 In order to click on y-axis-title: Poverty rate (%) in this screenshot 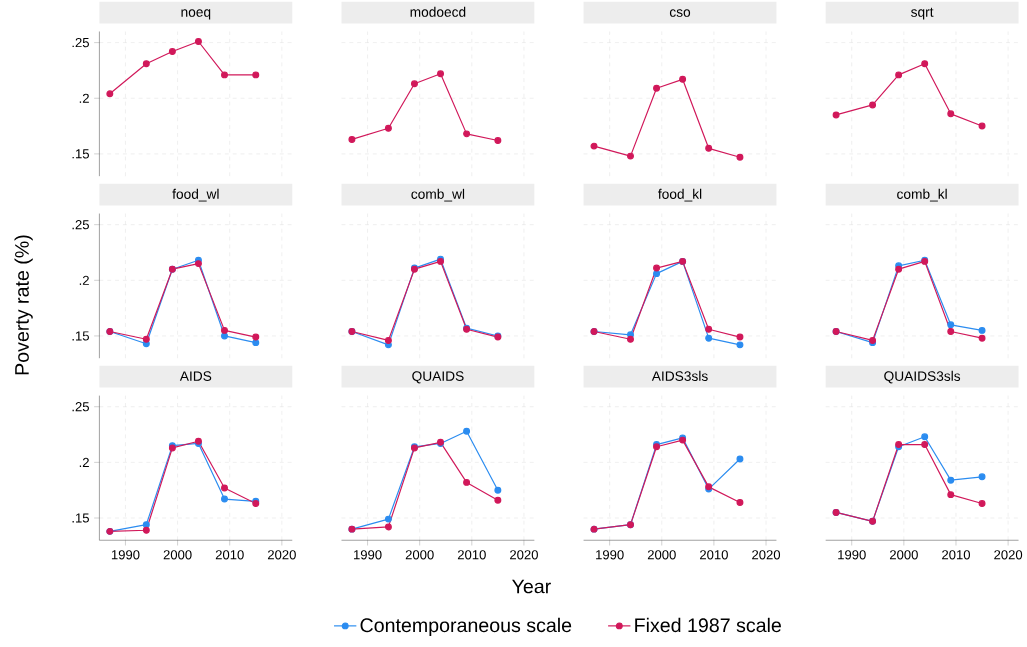, I will do `click(23, 305)`.